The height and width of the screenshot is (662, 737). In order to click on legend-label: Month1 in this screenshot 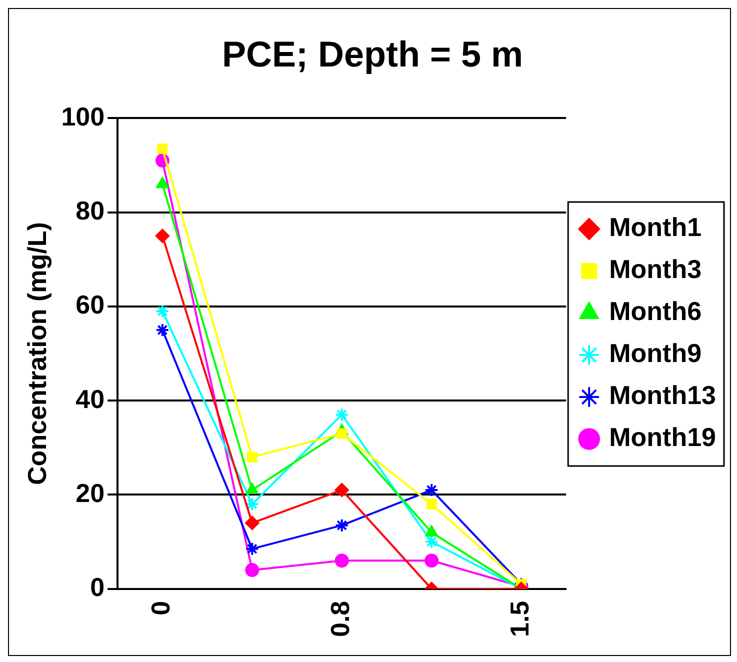, I will do `click(655, 227)`.